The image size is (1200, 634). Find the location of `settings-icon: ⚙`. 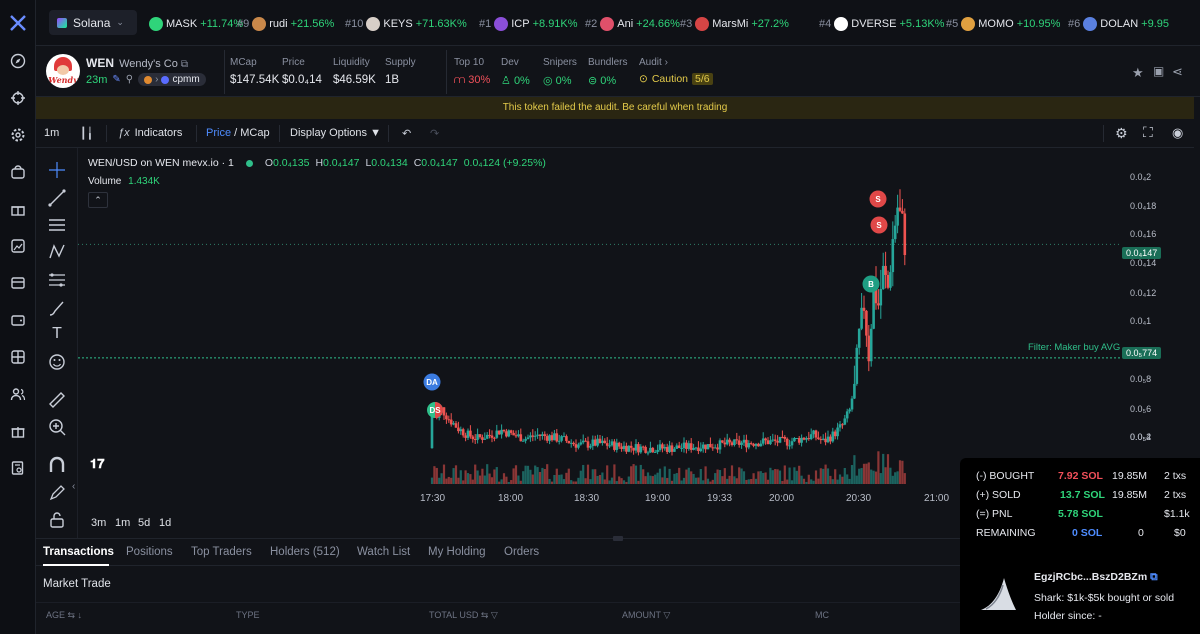

settings-icon: ⚙ is located at coordinates (1121, 133).